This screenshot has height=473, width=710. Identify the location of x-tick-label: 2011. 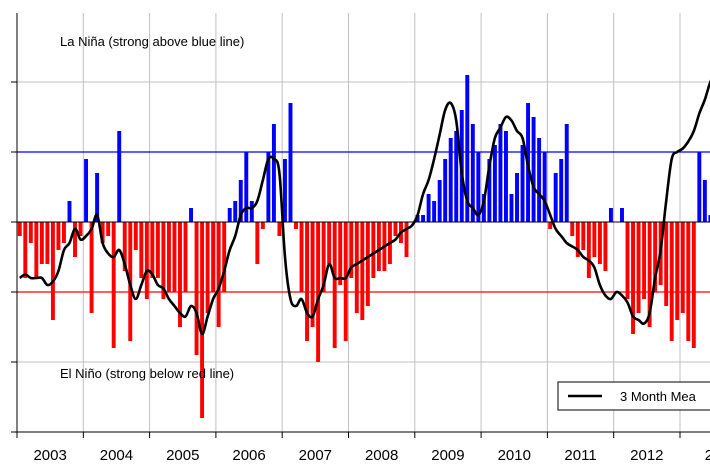
(580, 455).